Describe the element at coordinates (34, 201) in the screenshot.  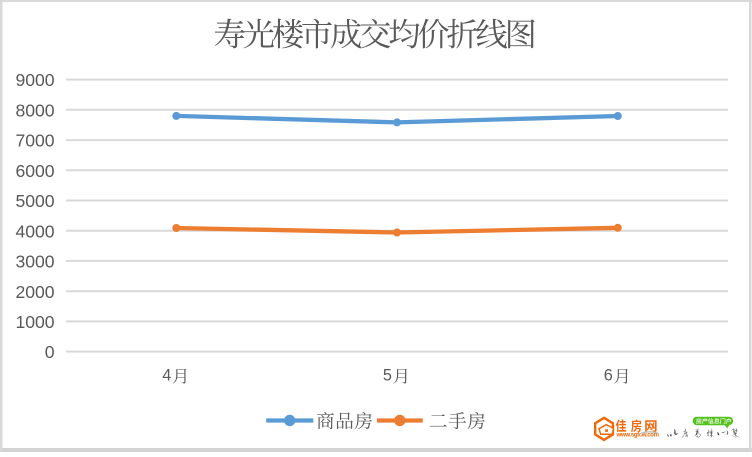
I see `svg-text: 5000` at that location.